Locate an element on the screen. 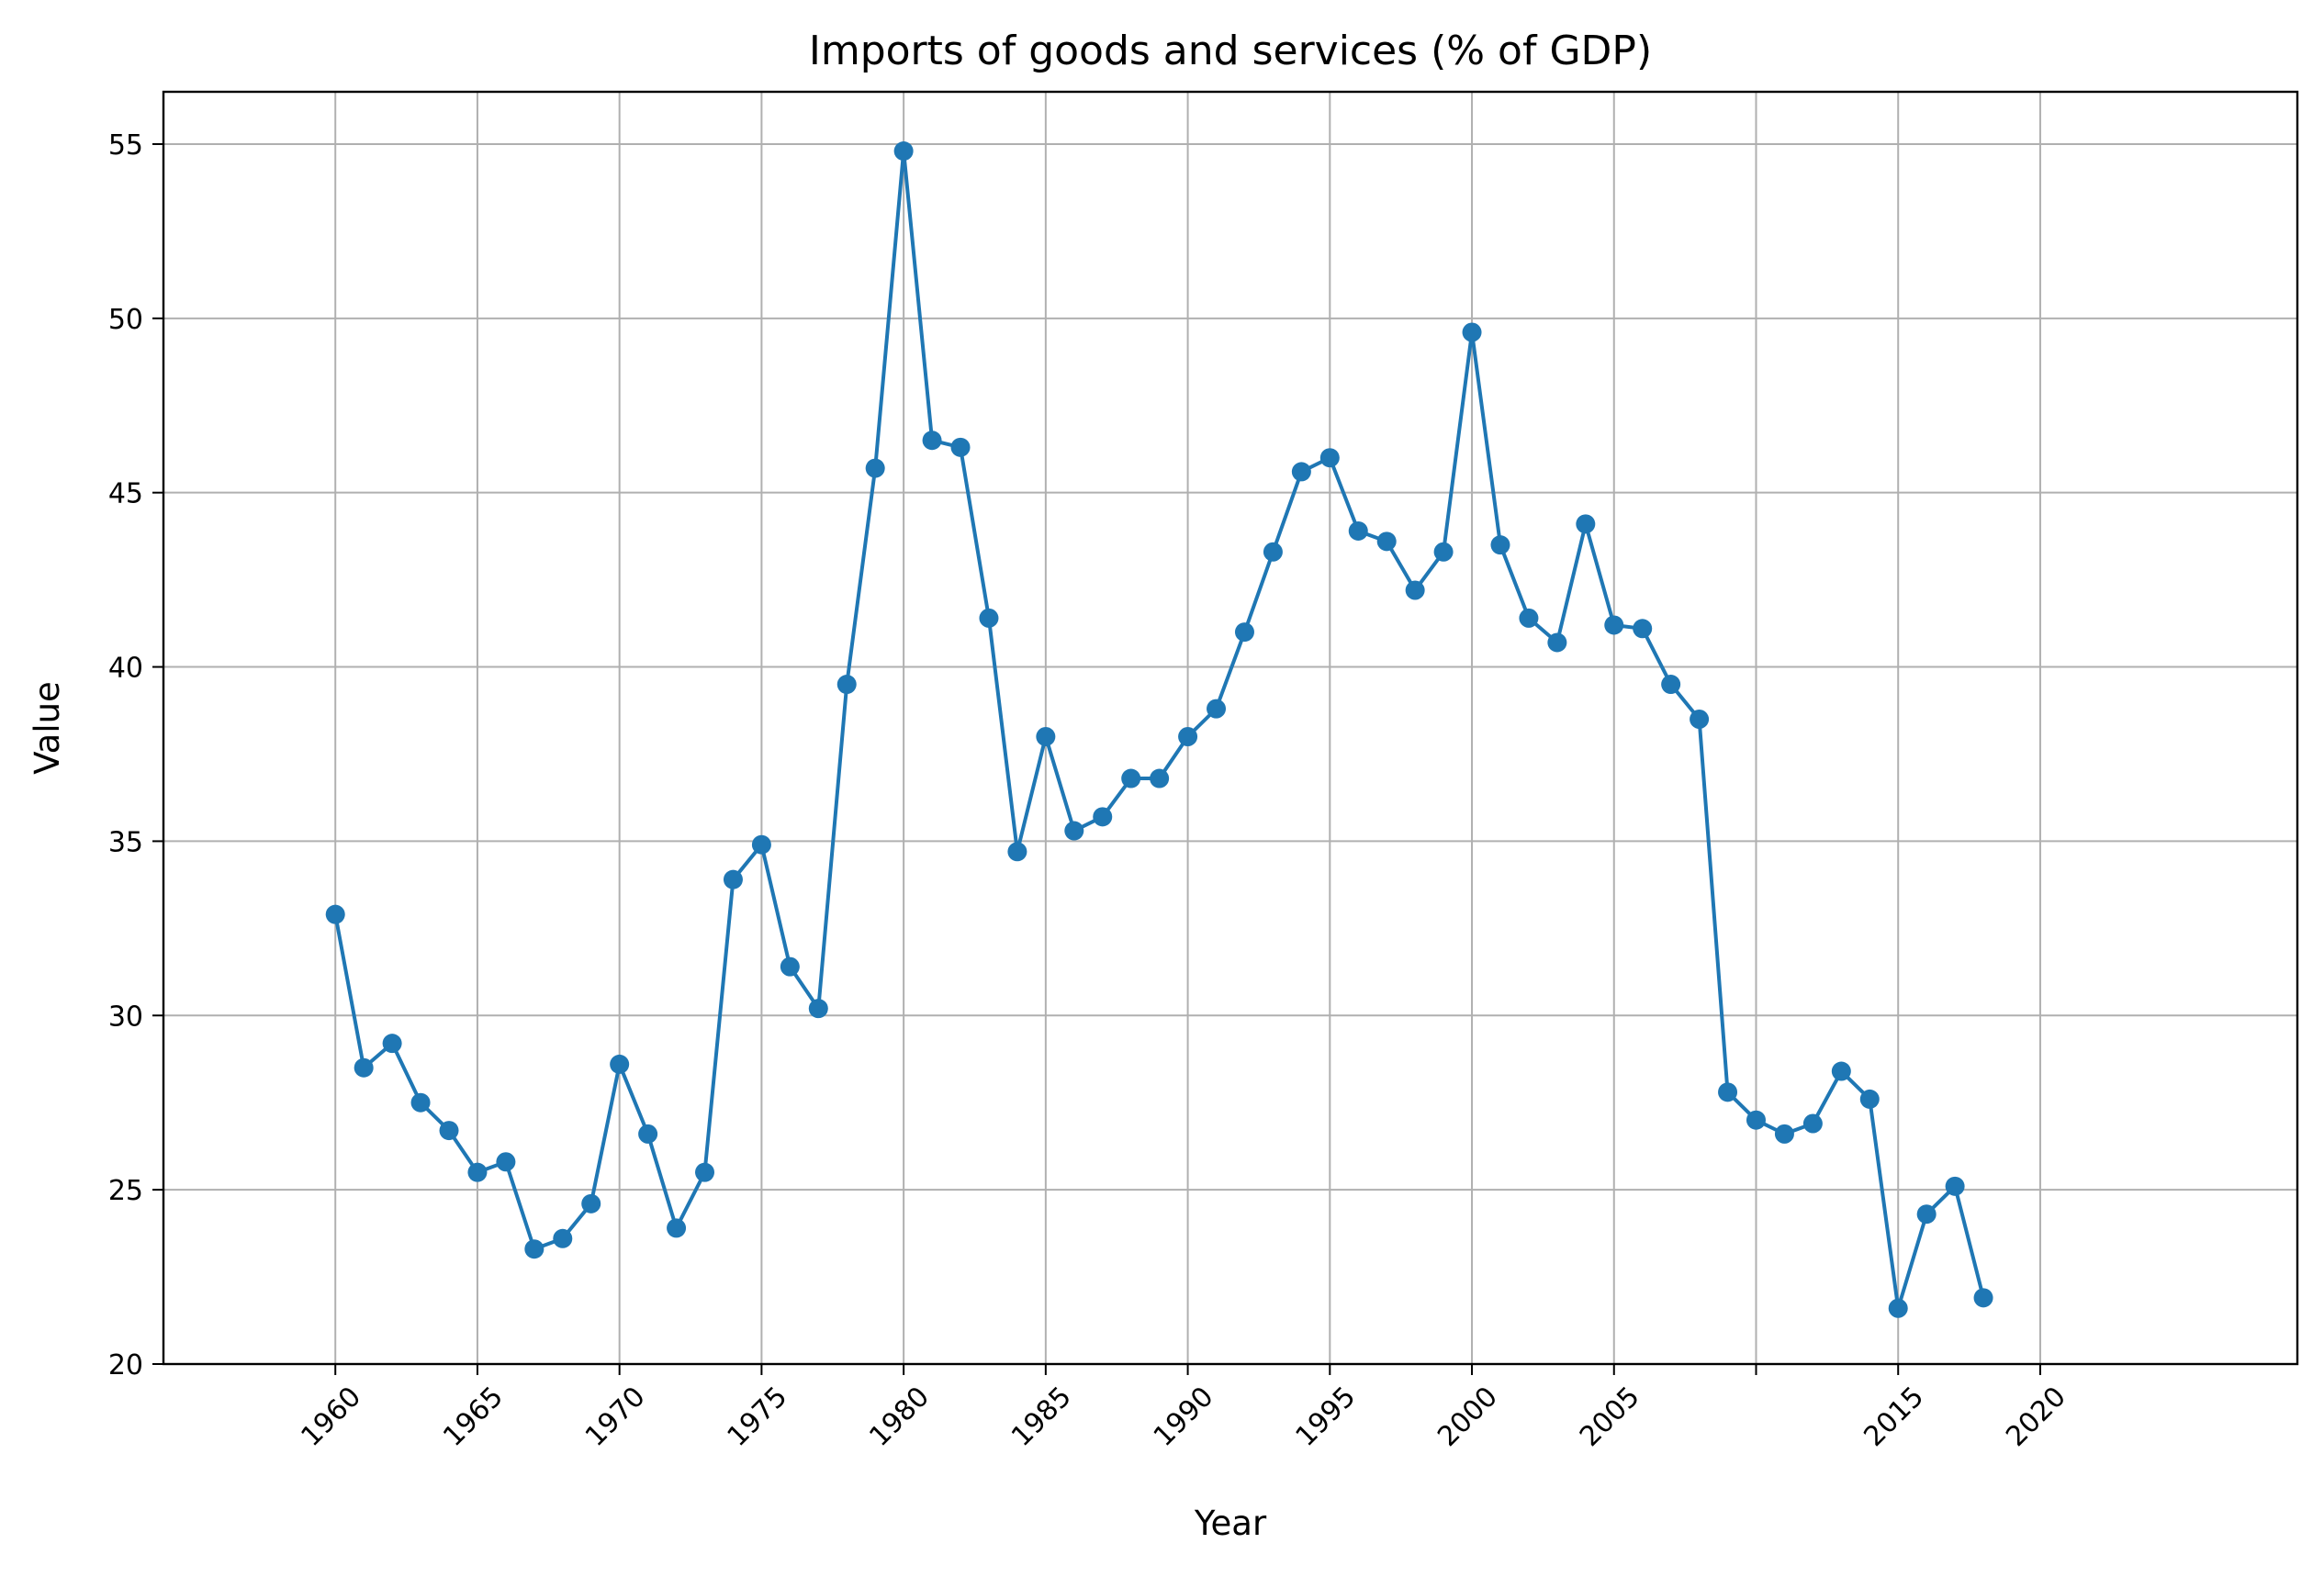 Image resolution: width=2324 pixels, height=1577 pixels. y-axis-label: Value is located at coordinates (47, 728).